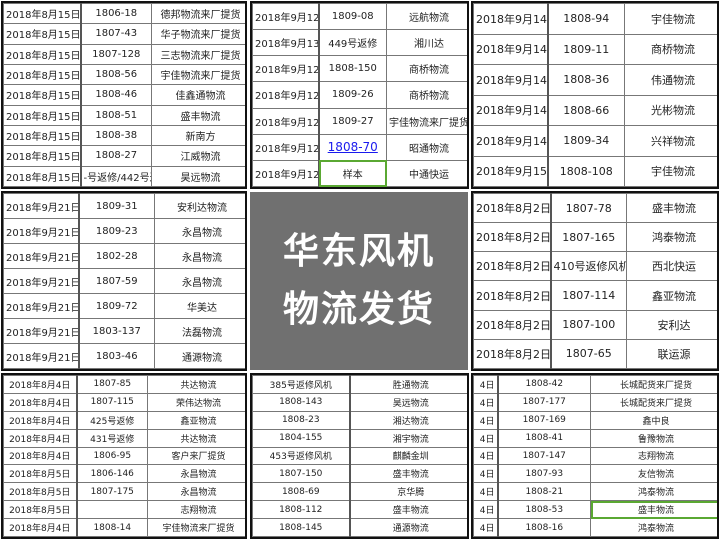 Image resolution: width=720 pixels, height=540 pixels. What do you see at coordinates (196, 509) in the screenshot?
I see `carrier-cell: 志翔物流` at bounding box center [196, 509].